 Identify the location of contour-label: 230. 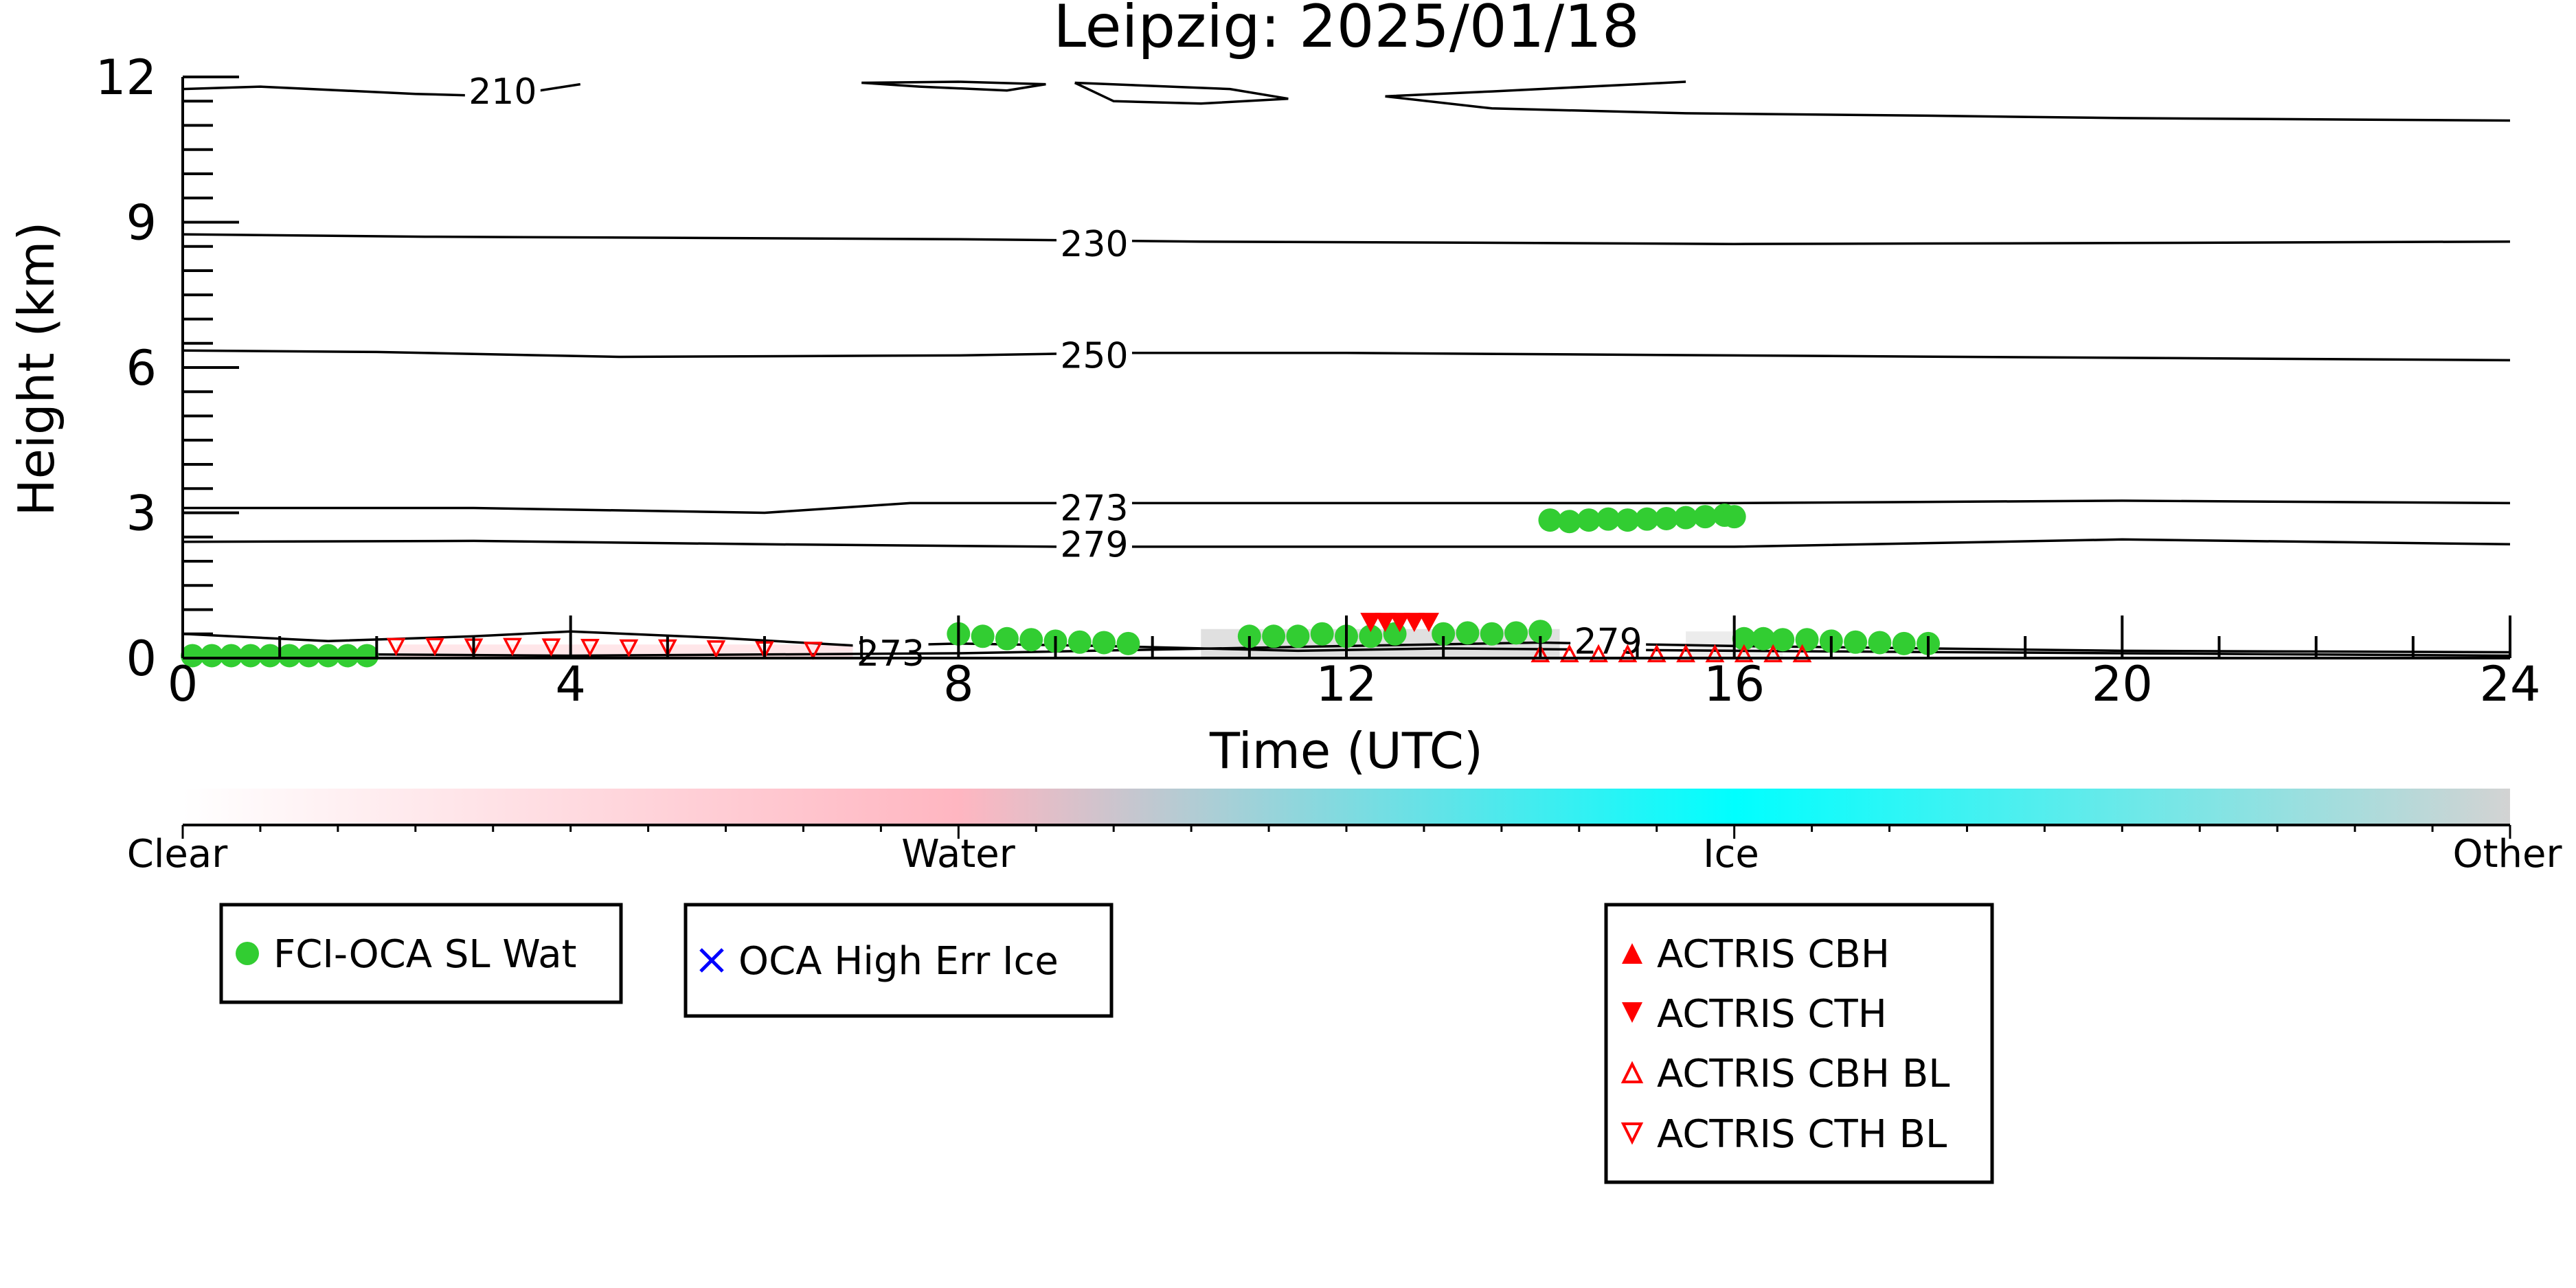
(1094, 244).